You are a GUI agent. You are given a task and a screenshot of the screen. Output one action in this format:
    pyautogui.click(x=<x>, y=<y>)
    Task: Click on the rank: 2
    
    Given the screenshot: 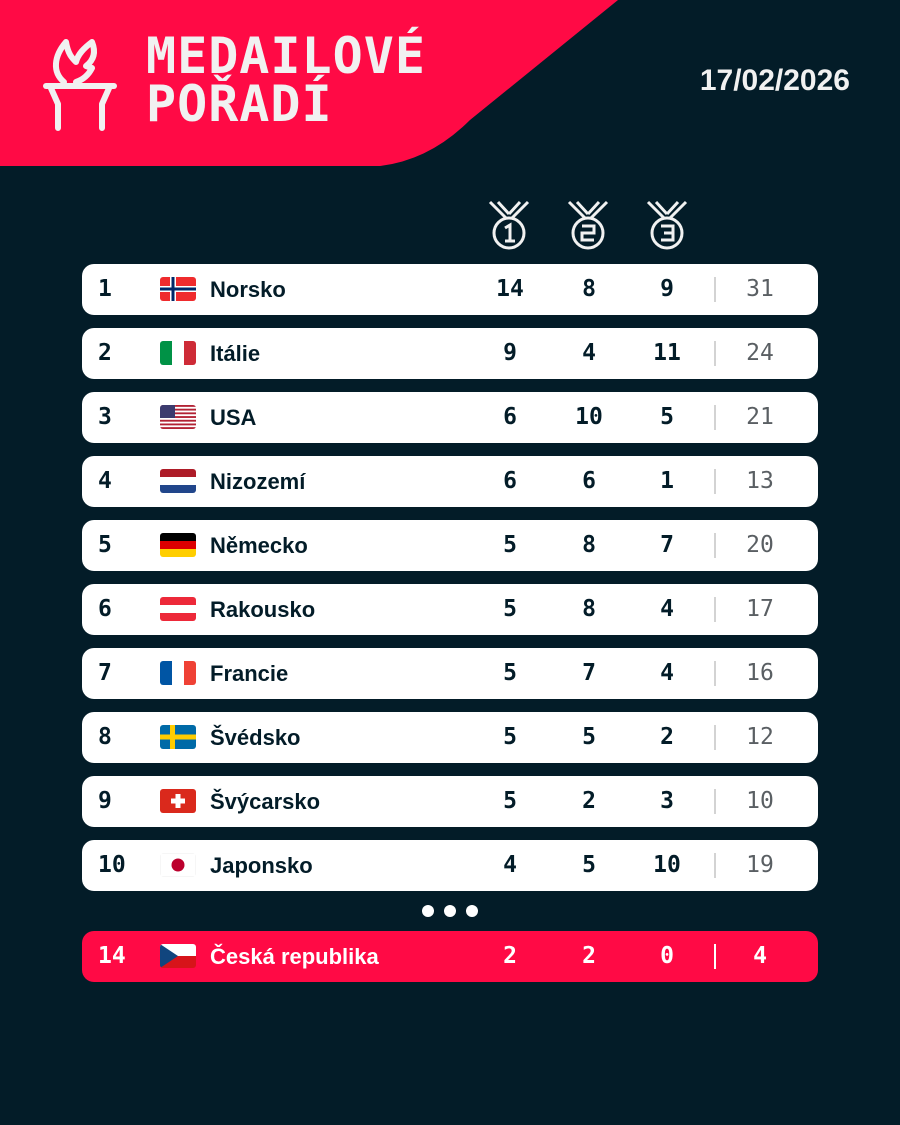 What is the action you would take?
    pyautogui.click(x=105, y=353)
    